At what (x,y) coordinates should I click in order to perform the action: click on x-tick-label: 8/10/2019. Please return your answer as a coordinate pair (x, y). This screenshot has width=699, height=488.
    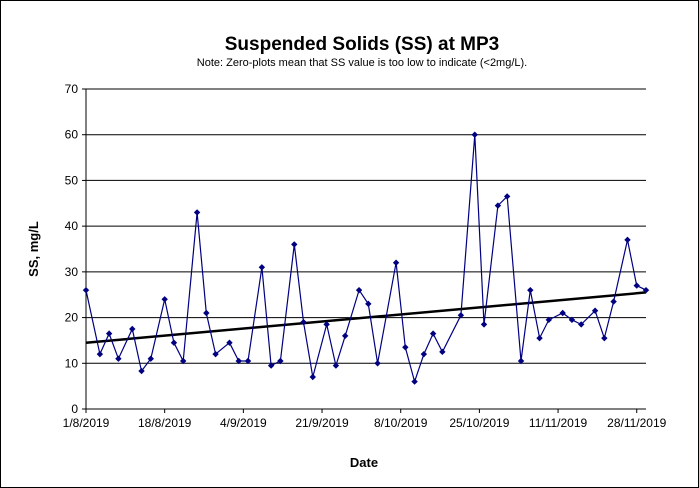
    Looking at the image, I should click on (401, 423).